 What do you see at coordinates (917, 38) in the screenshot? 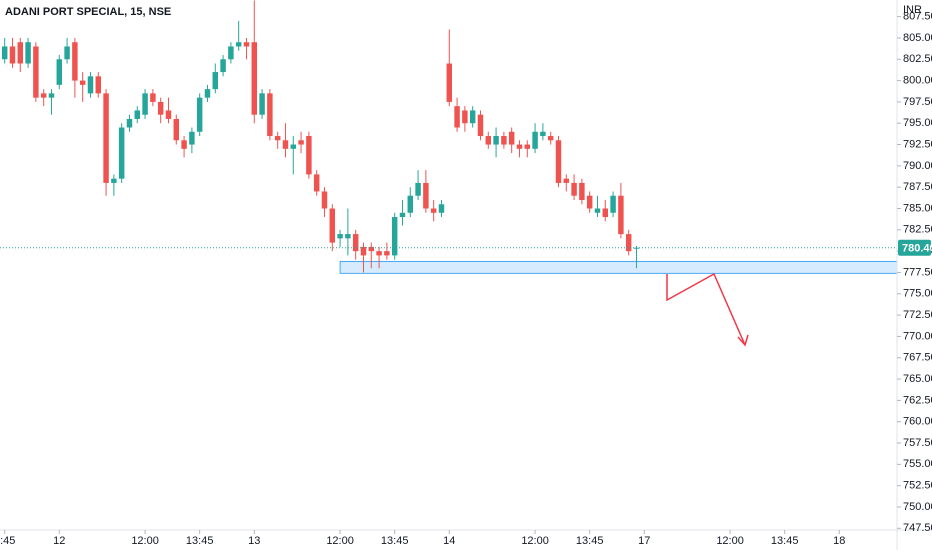
I see `y-tick-label: 805.00` at bounding box center [917, 38].